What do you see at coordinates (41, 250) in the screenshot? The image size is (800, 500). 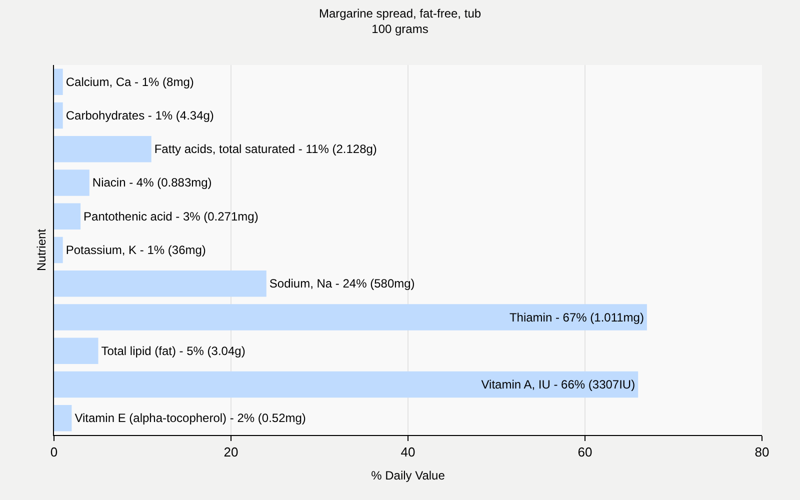 I see `y-axis-title: Nutrient` at bounding box center [41, 250].